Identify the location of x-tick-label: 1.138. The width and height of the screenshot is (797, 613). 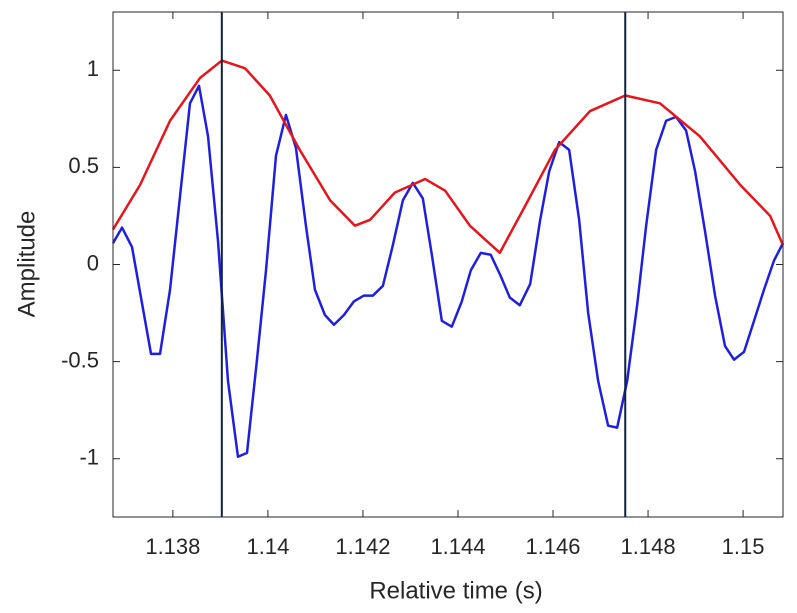
(172, 546).